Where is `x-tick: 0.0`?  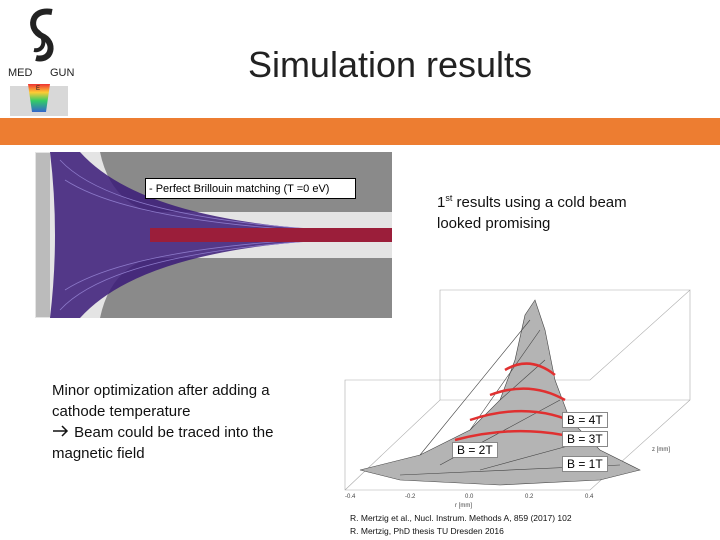 x-tick: 0.0 is located at coordinates (469, 497).